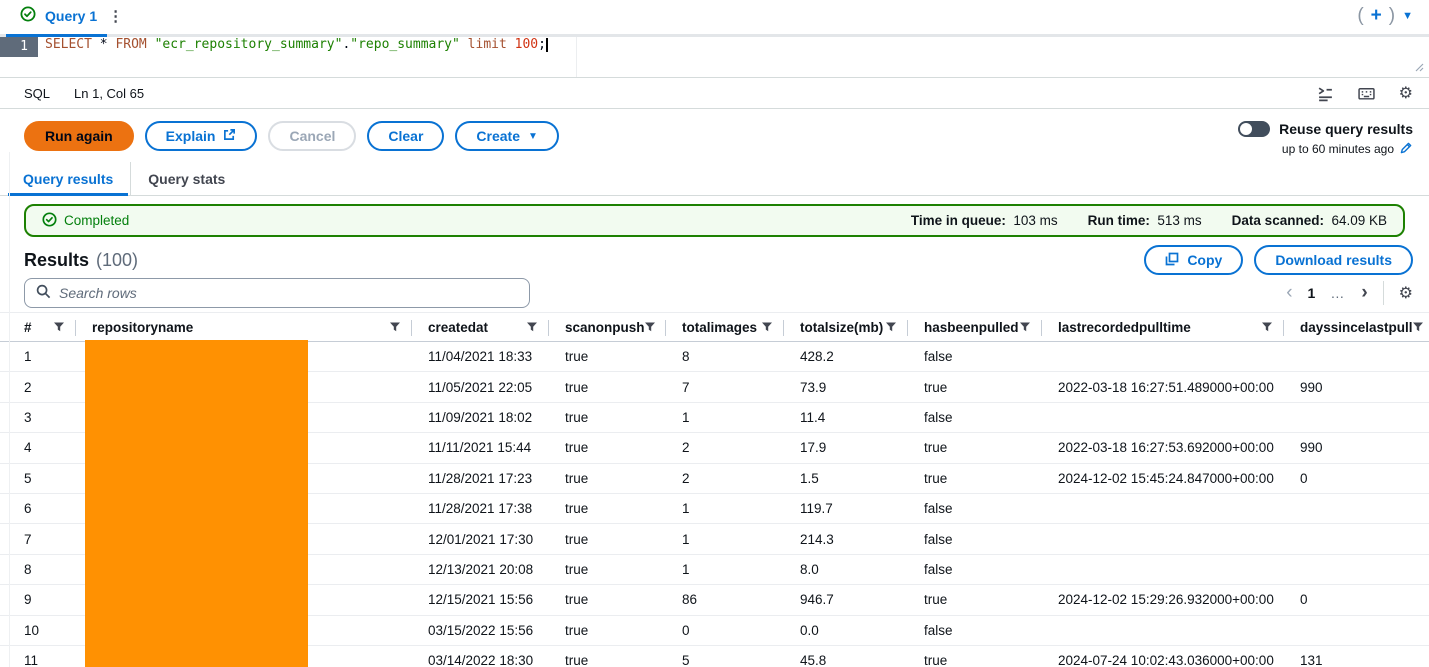 This screenshot has width=1429, height=667. I want to click on query-tab: Query 1 ⋮, so click(72, 15).